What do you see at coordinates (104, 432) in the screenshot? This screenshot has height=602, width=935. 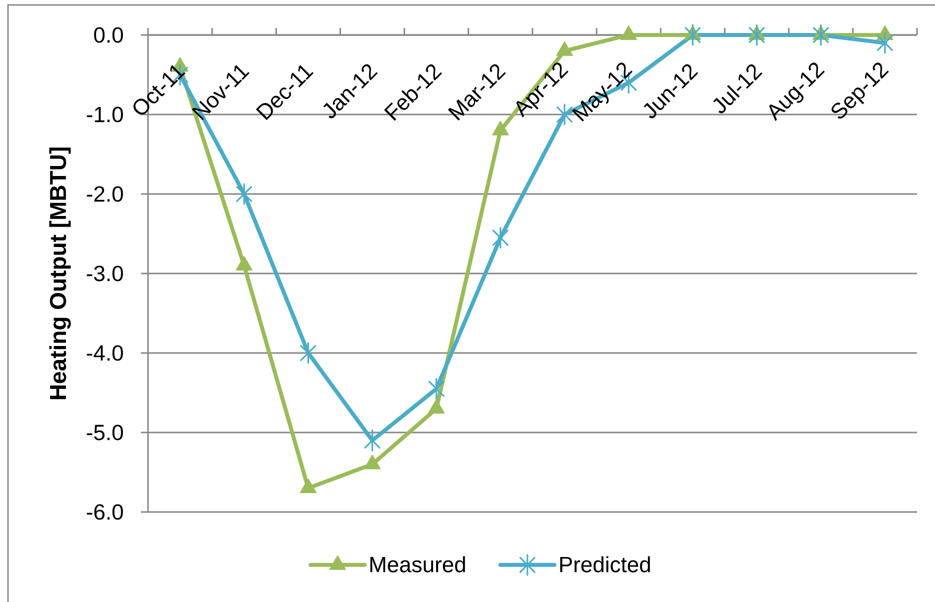 I see `y-tick-label: -5.0` at bounding box center [104, 432].